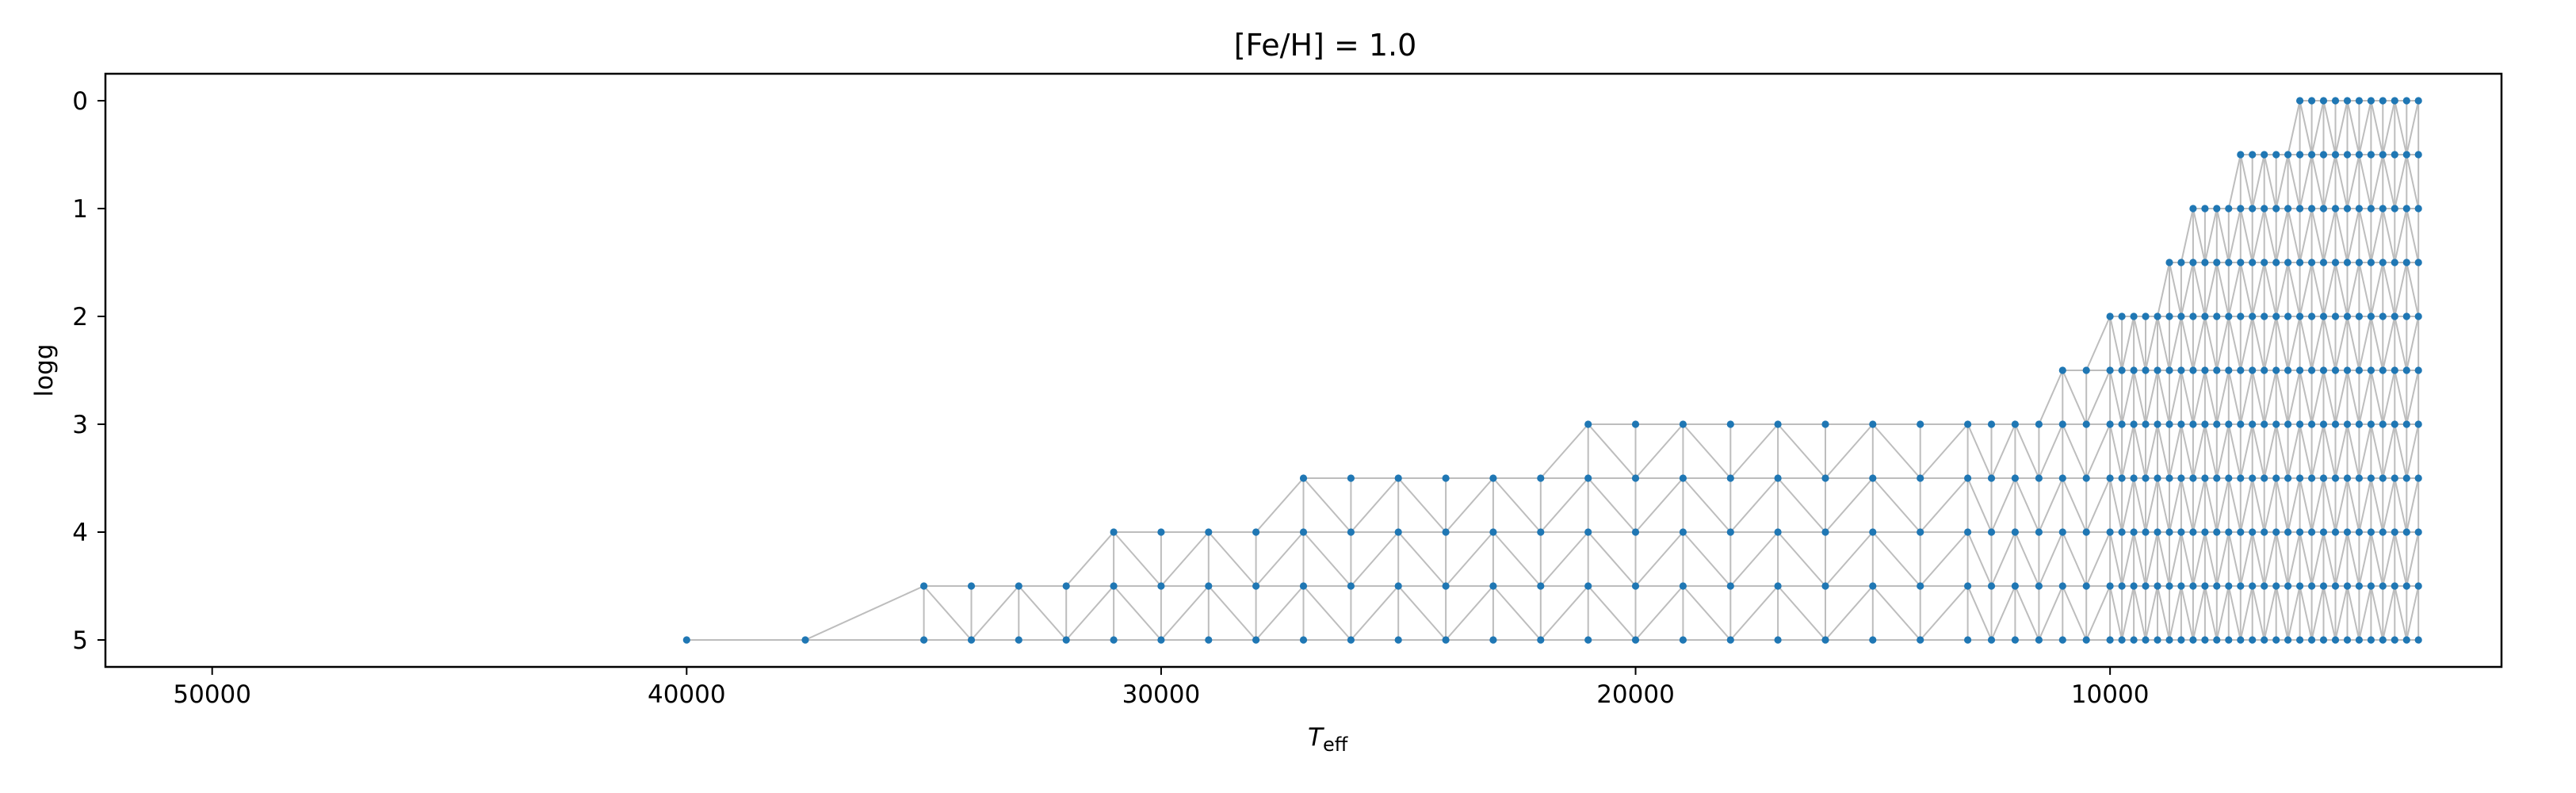  What do you see at coordinates (88, 371) in the screenshot?
I see `y-axis-ticks: 0 1 2 3 4 5` at bounding box center [88, 371].